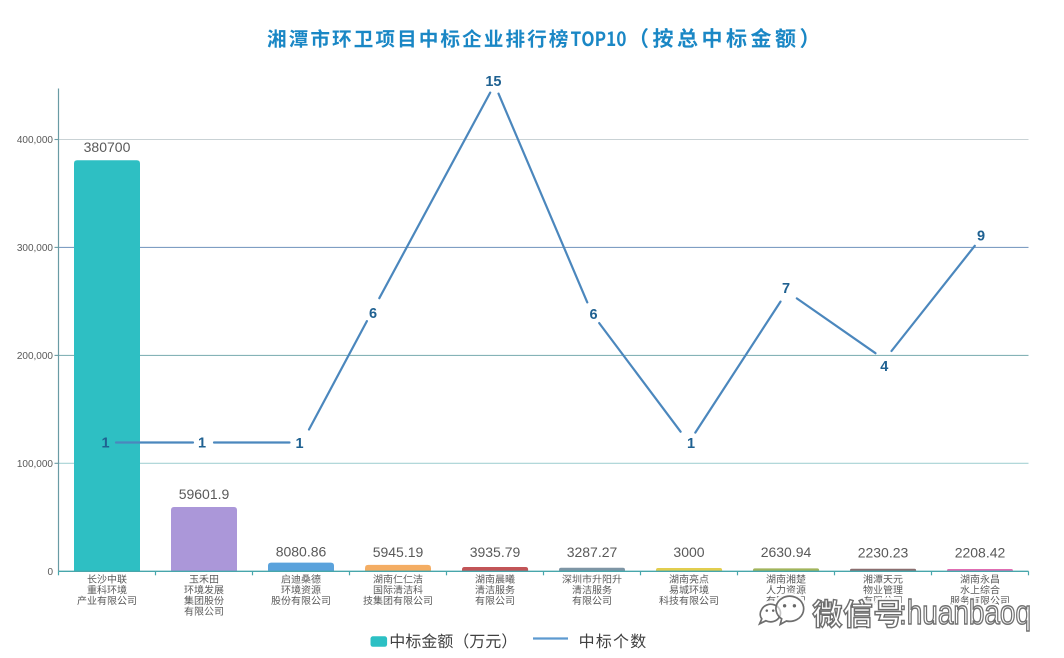 The image size is (1064, 658). I want to click on svg-text: 3287.27, so click(592, 552).